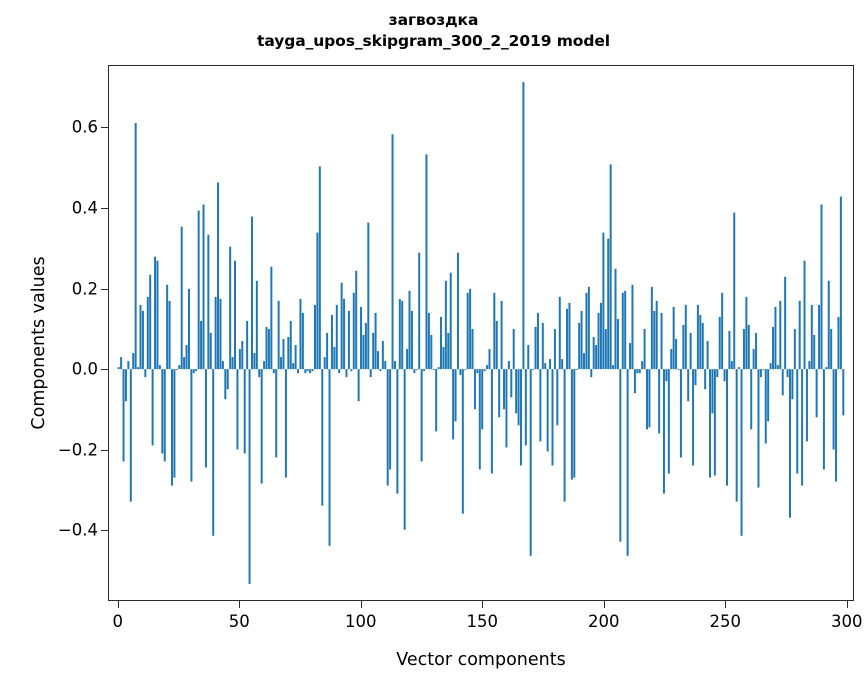 This screenshot has width=867, height=696. What do you see at coordinates (39, 343) in the screenshot?
I see `y-axis-label: Components values` at bounding box center [39, 343].